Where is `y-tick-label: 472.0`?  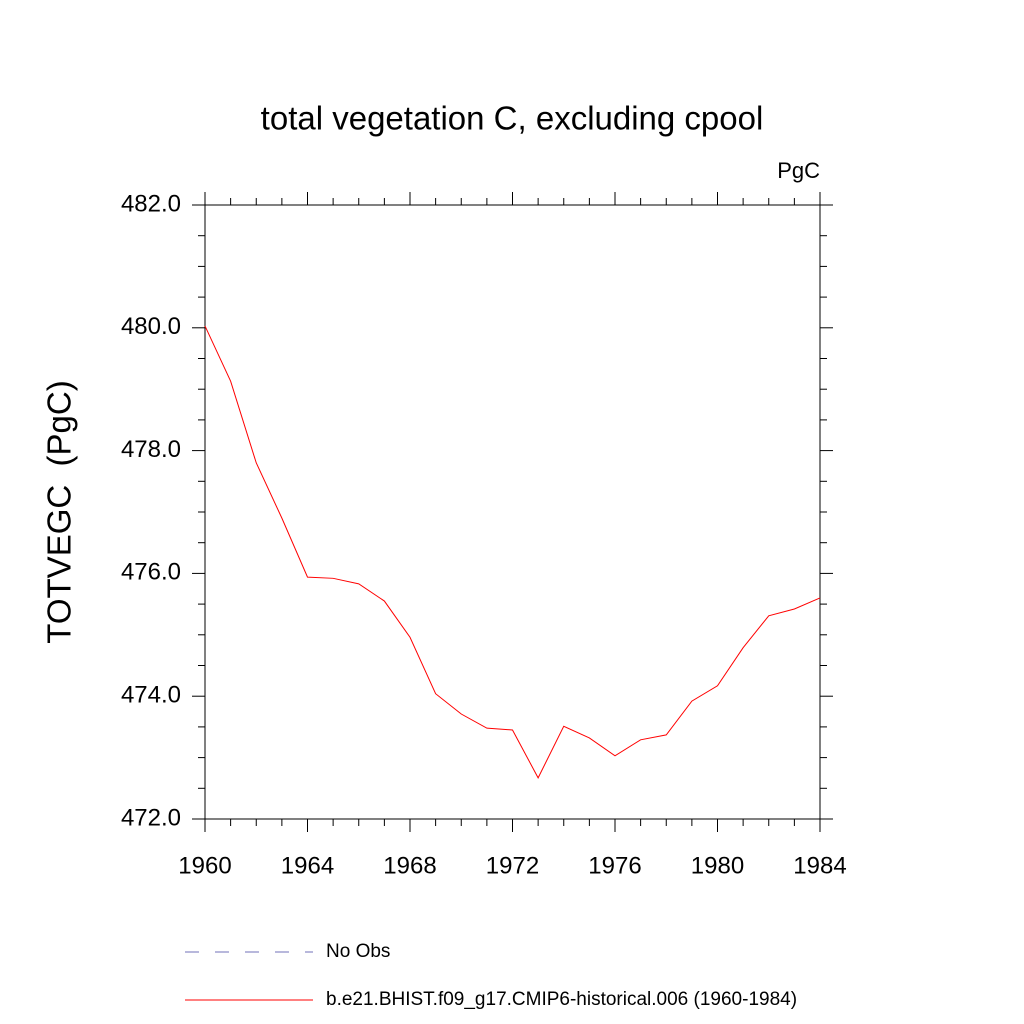
y-tick-label: 472.0 is located at coordinates (151, 817).